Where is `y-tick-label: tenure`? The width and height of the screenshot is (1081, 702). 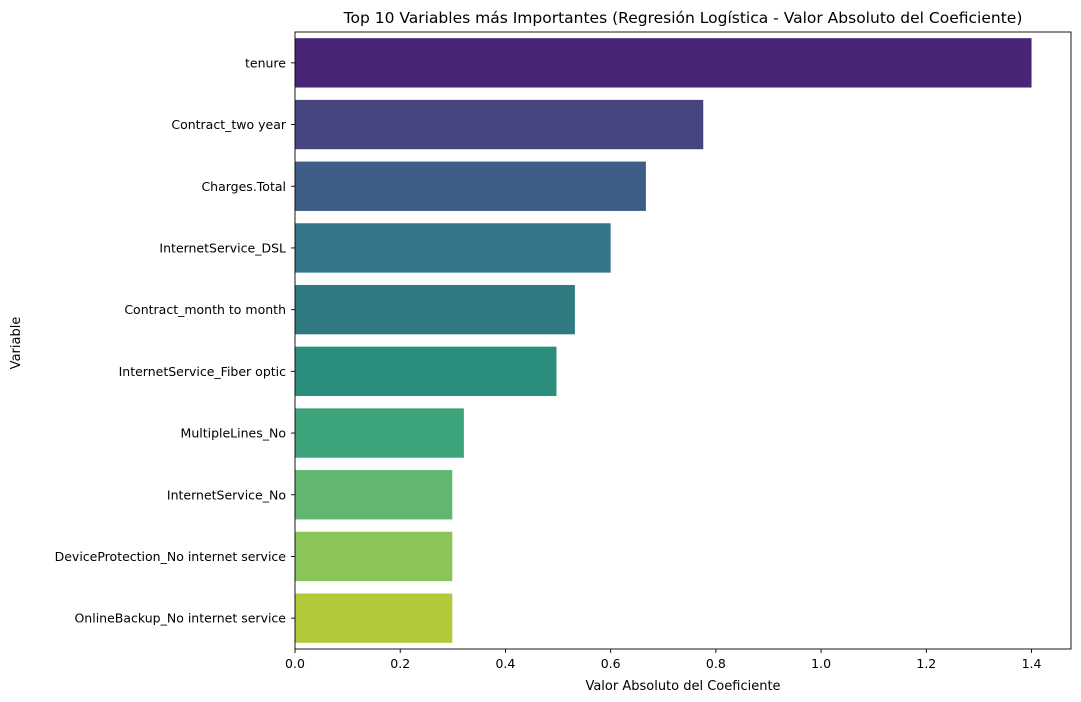 y-tick-label: tenure is located at coordinates (265, 62).